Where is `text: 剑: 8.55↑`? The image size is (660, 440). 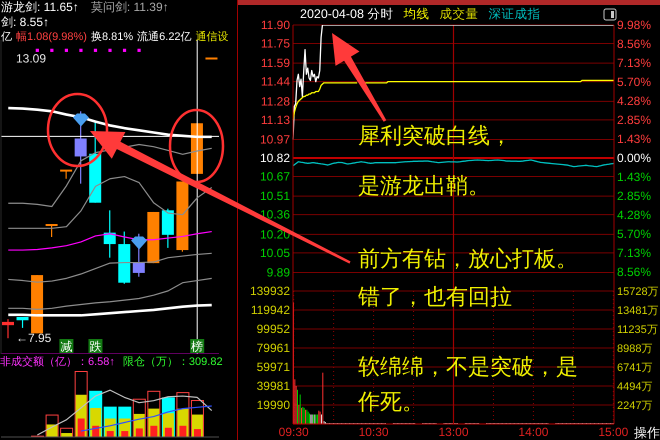
text: 剑: 8.55↑ is located at coordinates (25, 22).